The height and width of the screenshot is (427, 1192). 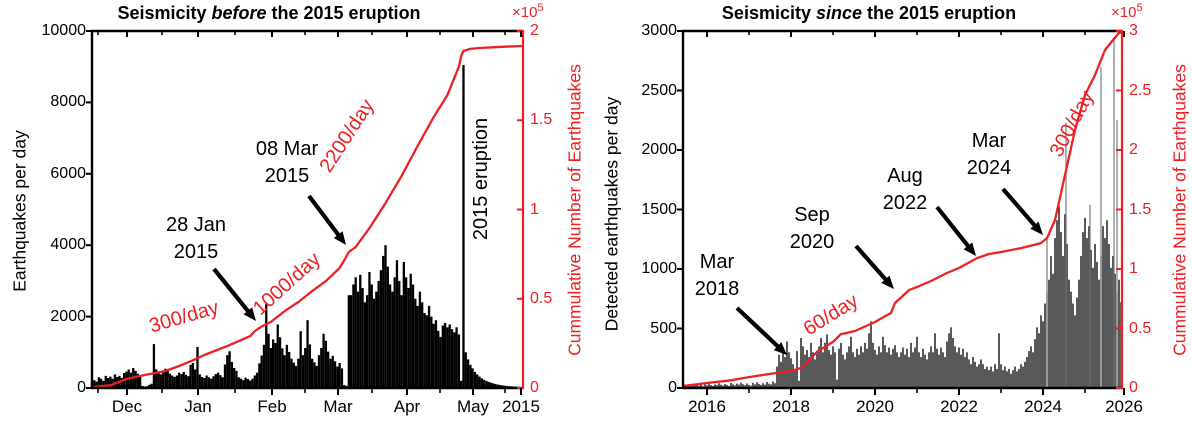 I want to click on x-tick-label: Feb, so click(x=272, y=406).